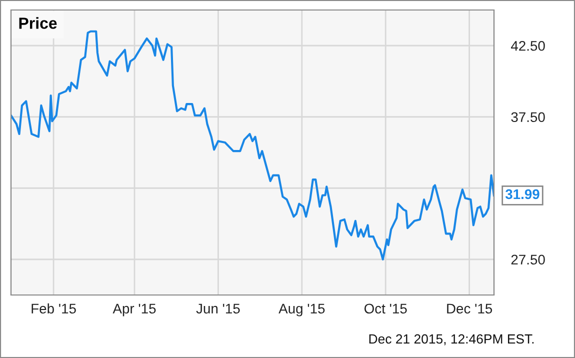 The image size is (575, 358). Describe the element at coordinates (54, 308) in the screenshot. I see `x-tick-label: Feb '15` at that location.